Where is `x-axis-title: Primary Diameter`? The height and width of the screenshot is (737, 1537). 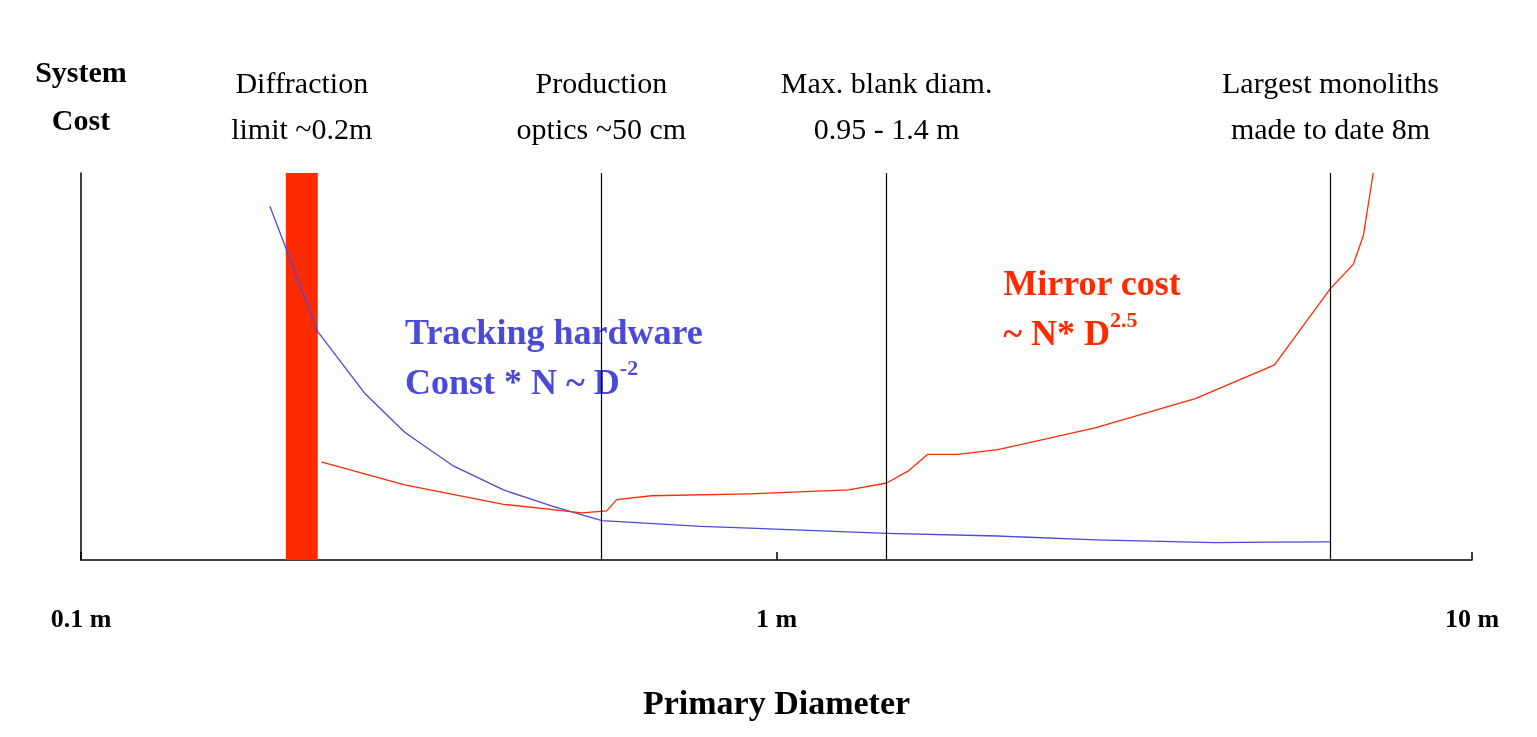 x-axis-title: Primary Diameter is located at coordinates (776, 702).